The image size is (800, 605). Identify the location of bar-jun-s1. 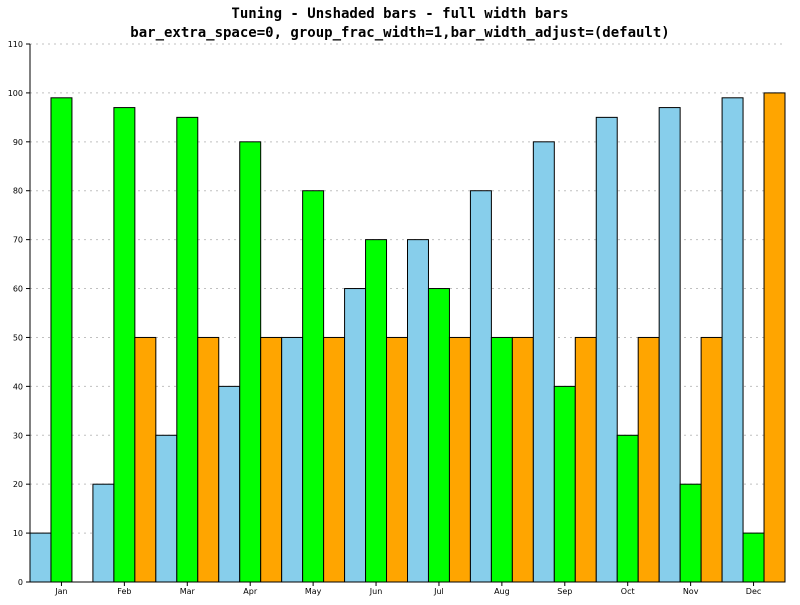
(355, 435).